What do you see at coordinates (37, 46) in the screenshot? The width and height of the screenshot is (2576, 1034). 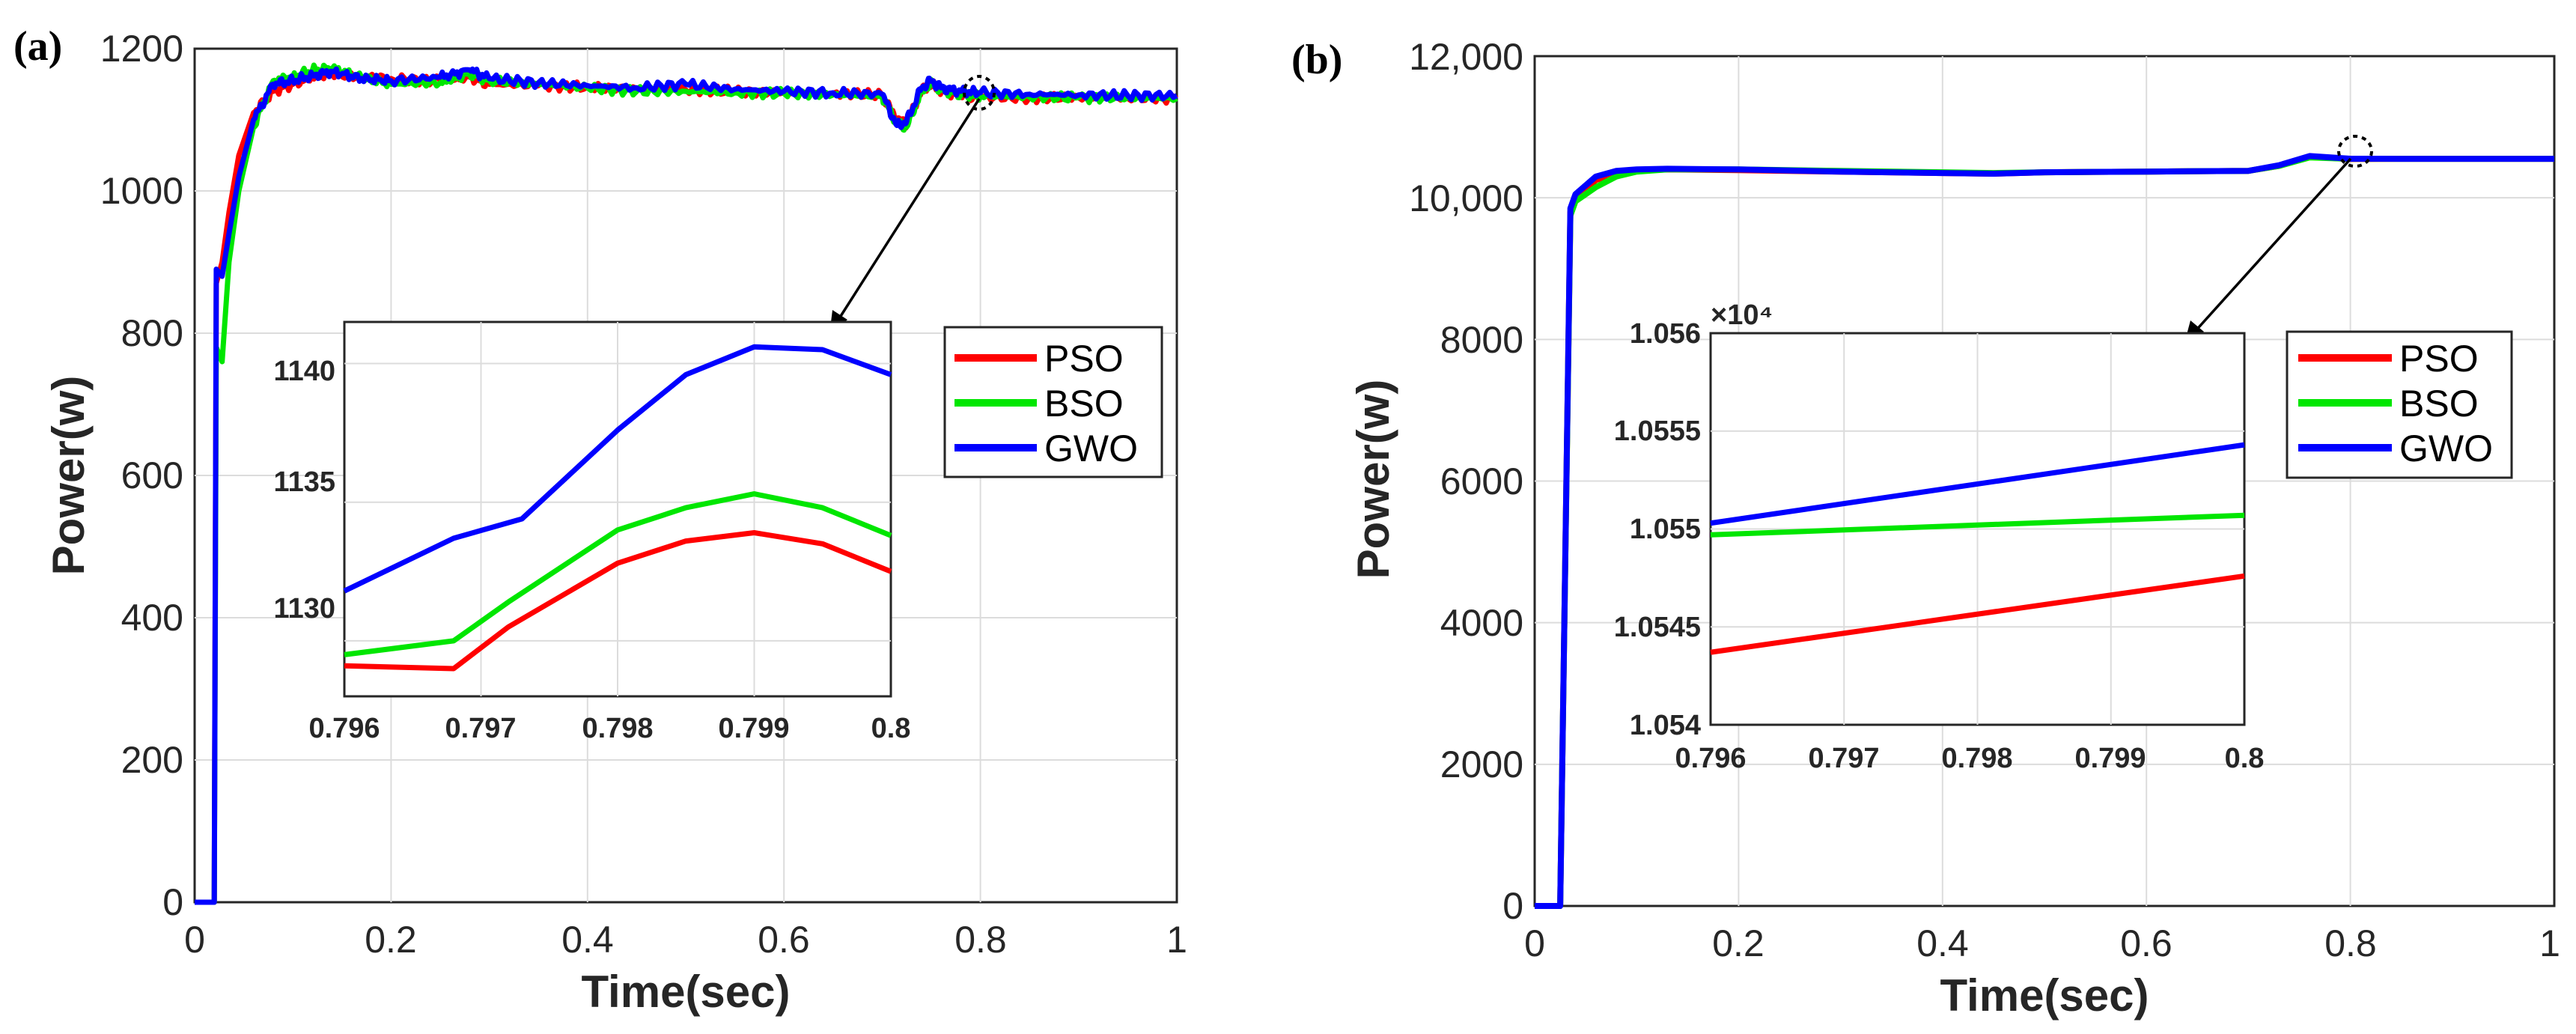 I see `panel-a-label: (a)` at bounding box center [37, 46].